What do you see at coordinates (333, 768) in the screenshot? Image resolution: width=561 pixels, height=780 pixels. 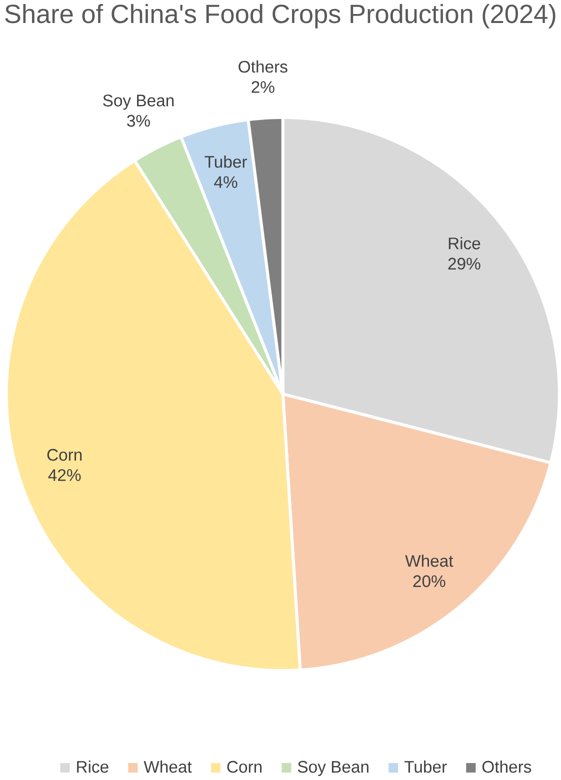 I see `legend-label: Soy Bean` at bounding box center [333, 768].